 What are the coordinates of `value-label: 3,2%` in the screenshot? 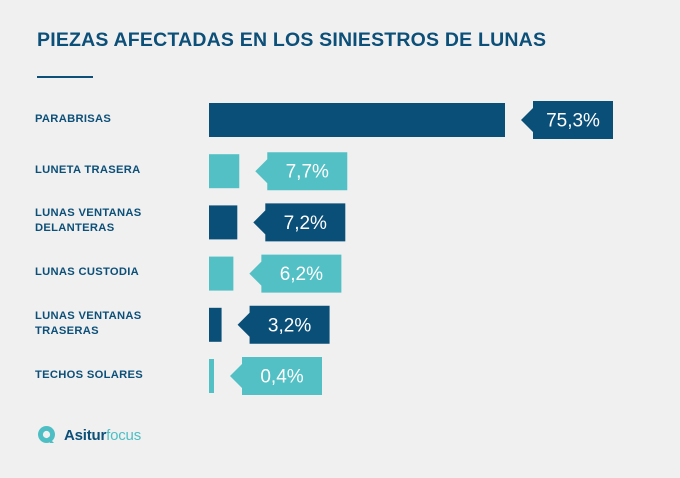 It's located at (289, 325).